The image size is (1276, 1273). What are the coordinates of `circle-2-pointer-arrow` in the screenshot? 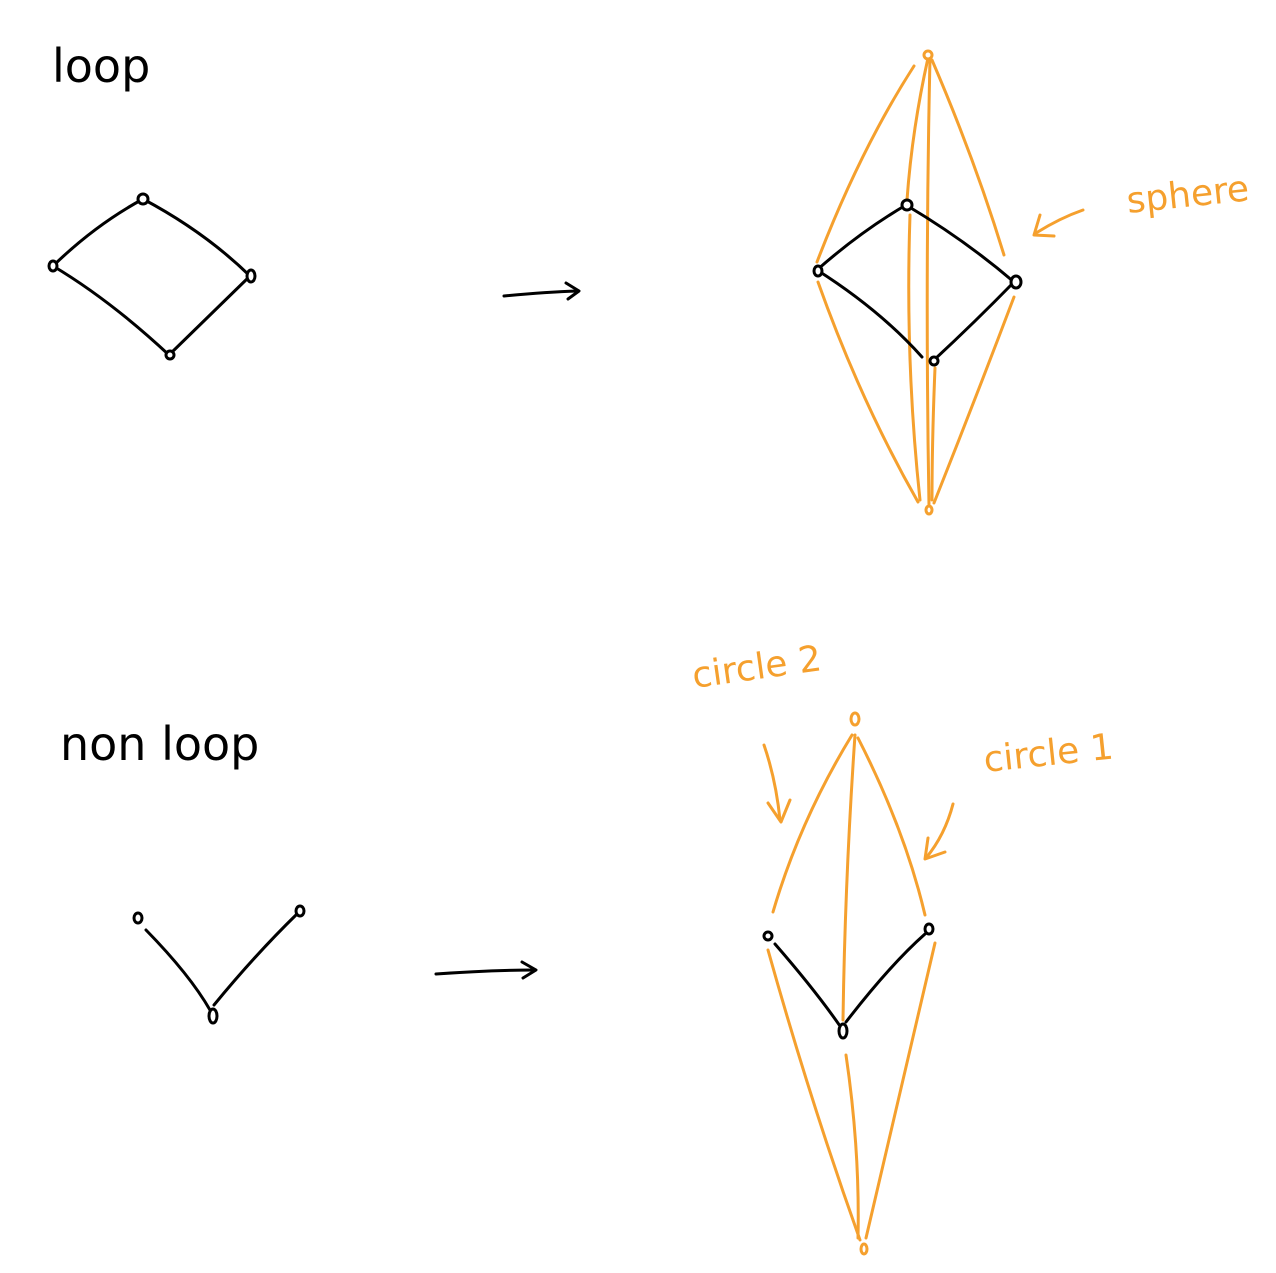 It's located at (777, 783).